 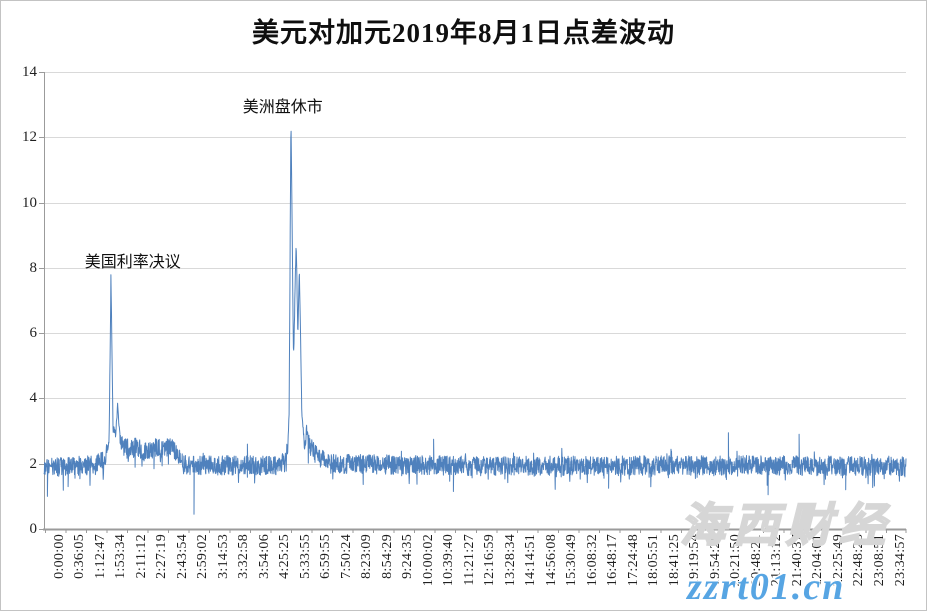 I want to click on x-axis-label: 1:12:47, so click(x=100, y=556).